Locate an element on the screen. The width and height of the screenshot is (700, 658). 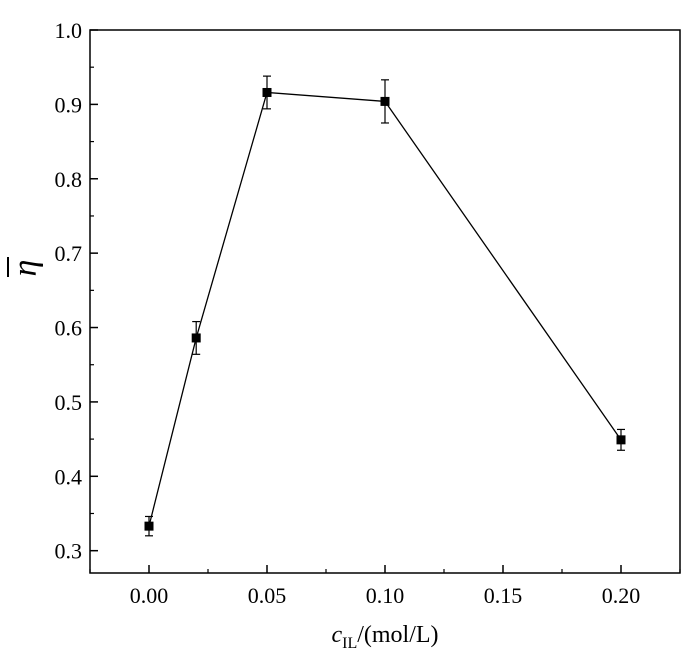
x-tick-label: 0.05 is located at coordinates (267, 595).